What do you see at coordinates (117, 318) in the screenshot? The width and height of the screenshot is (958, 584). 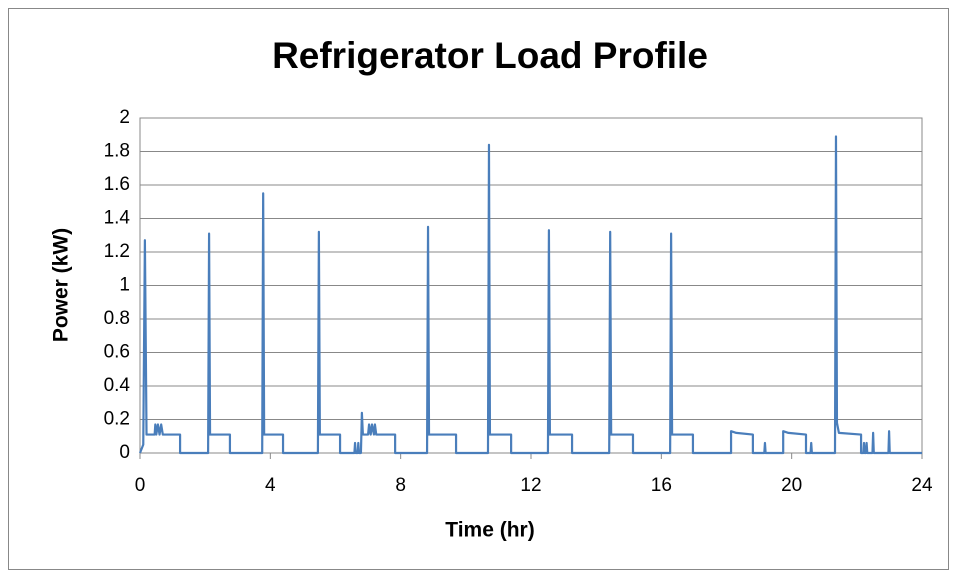 I see `y-tick-label: 0.8` at bounding box center [117, 318].